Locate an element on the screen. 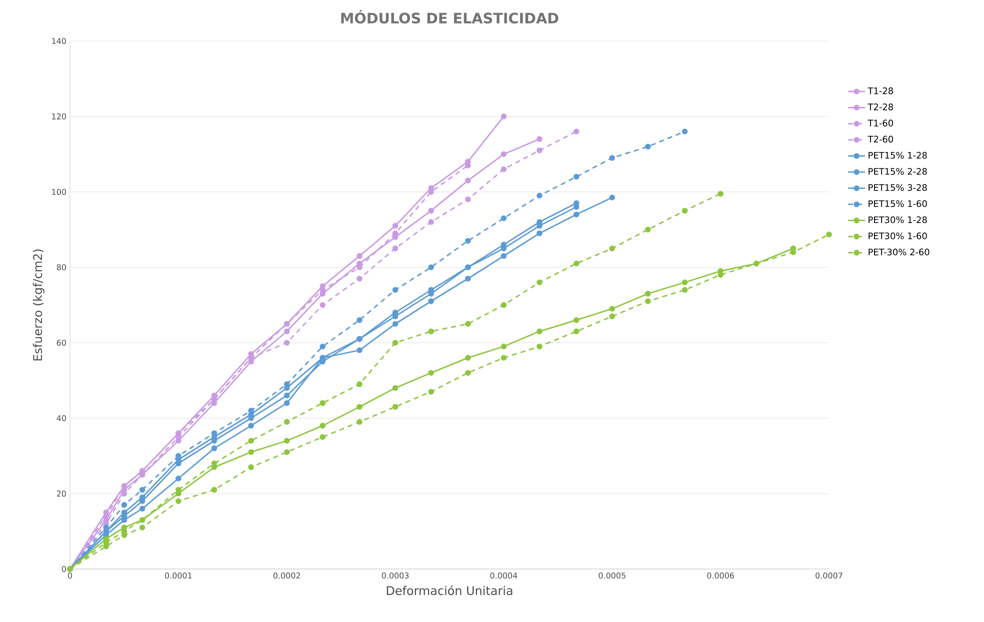 This screenshot has width=984, height=622. legend-label: PET15% 1-60 is located at coordinates (897, 204).